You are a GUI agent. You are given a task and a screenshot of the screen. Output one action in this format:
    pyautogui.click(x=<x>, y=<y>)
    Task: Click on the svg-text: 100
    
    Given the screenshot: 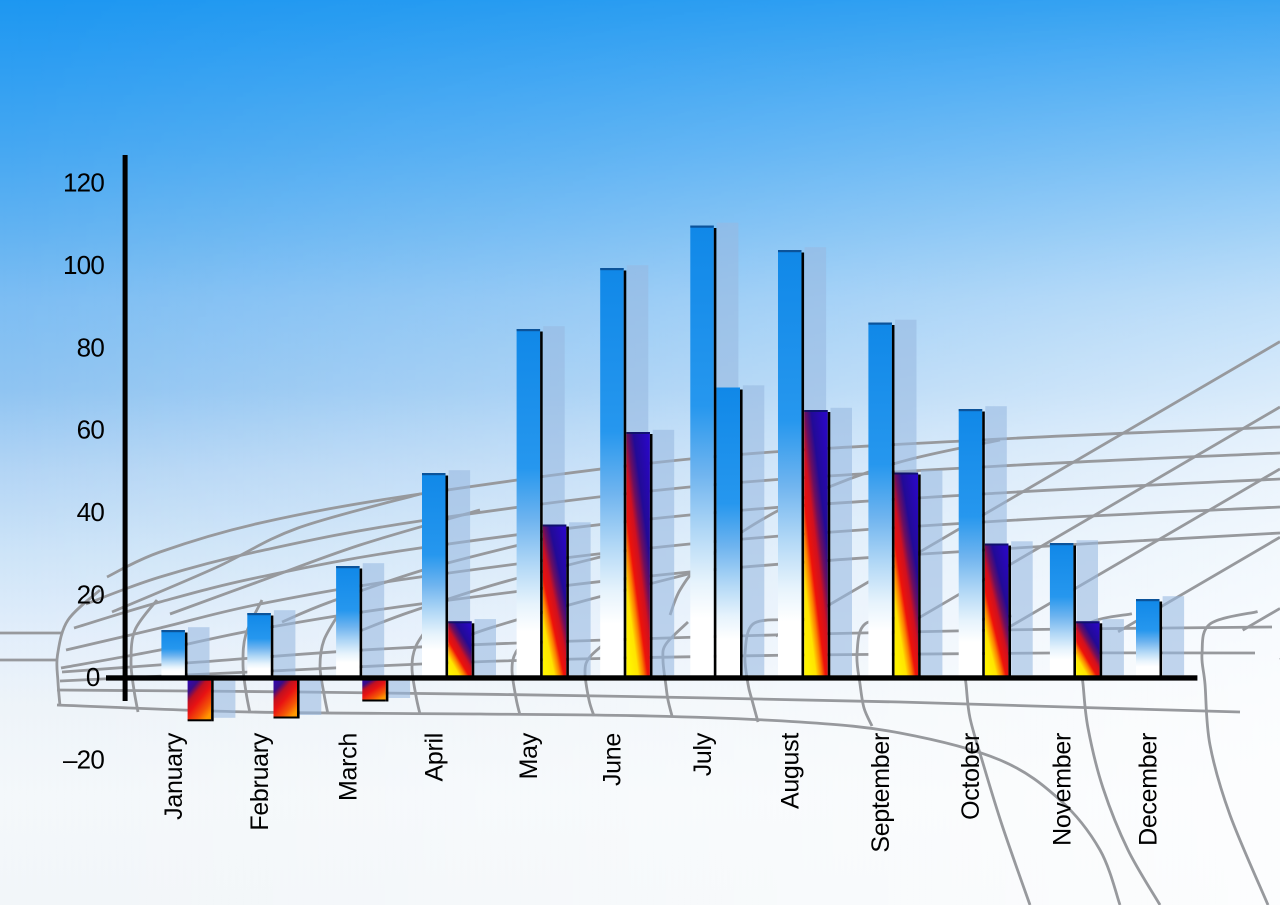 What is the action you would take?
    pyautogui.click(x=83, y=265)
    